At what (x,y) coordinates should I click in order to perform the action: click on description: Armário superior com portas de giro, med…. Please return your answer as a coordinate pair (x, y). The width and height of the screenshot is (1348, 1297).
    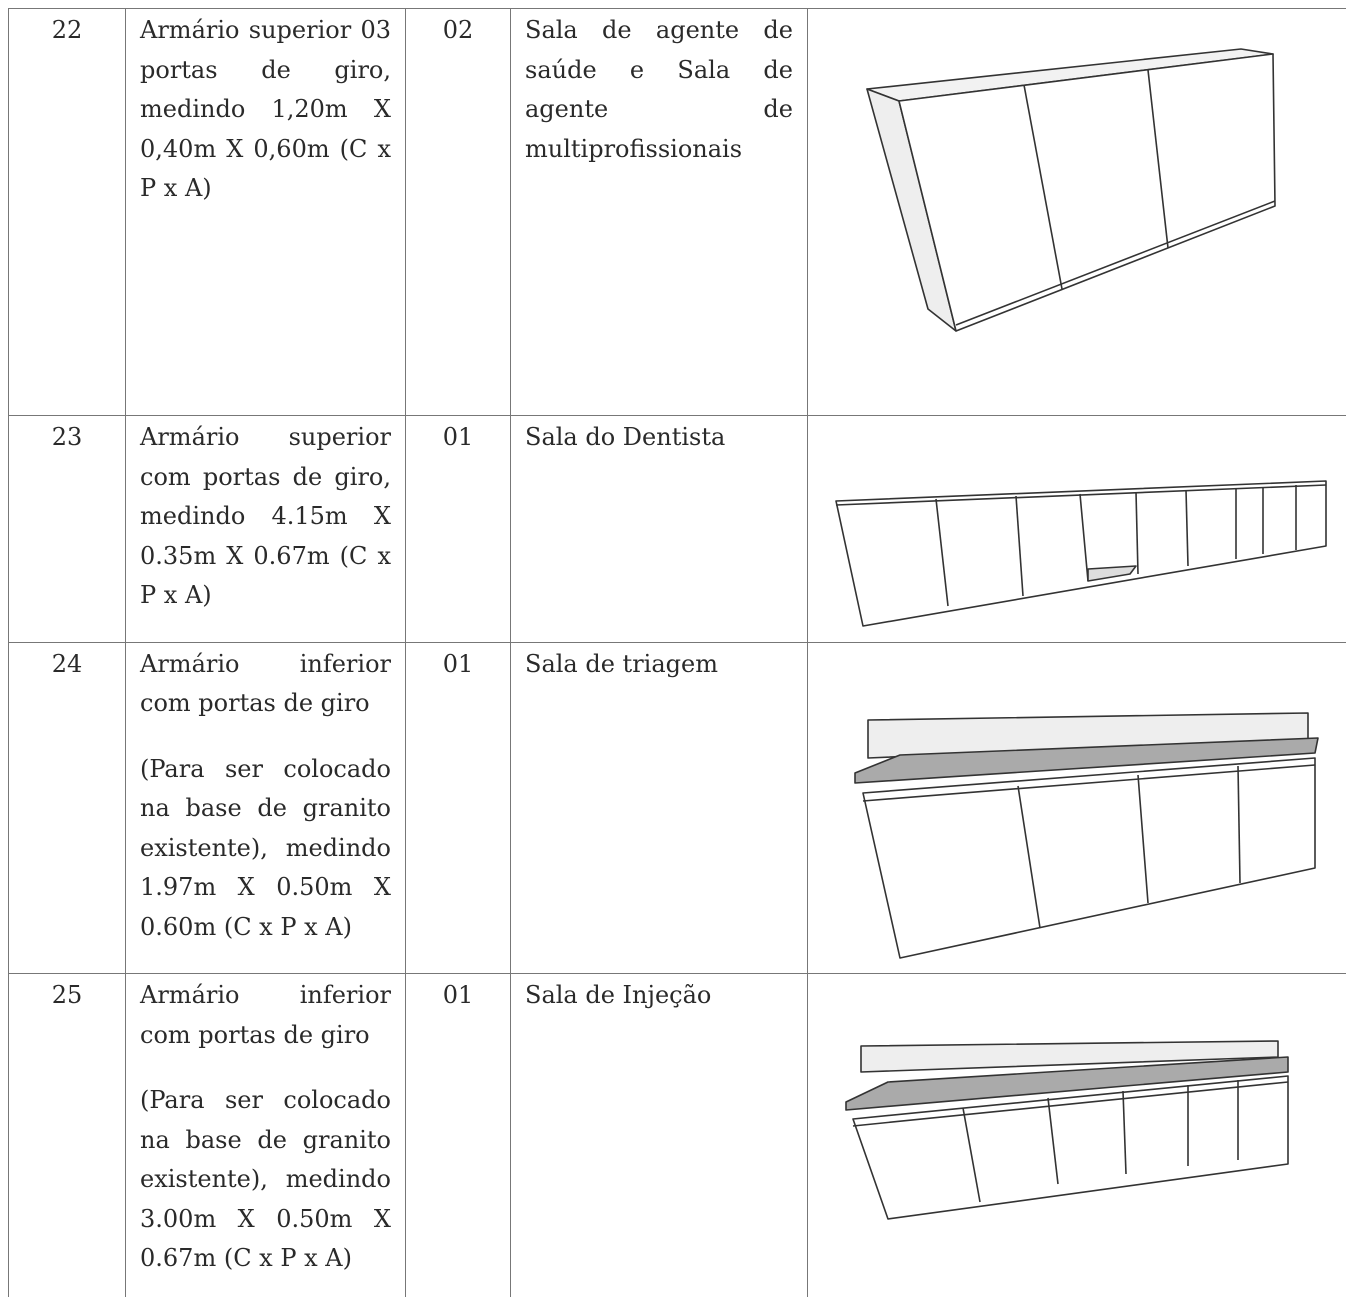
    Looking at the image, I should click on (265, 529).